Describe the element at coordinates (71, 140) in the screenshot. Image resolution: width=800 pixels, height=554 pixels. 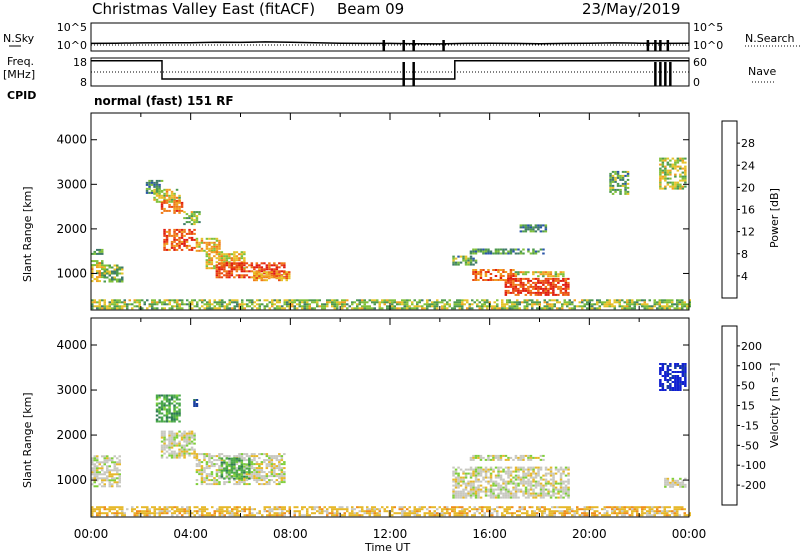
I see `ytick-label: 4000` at that location.